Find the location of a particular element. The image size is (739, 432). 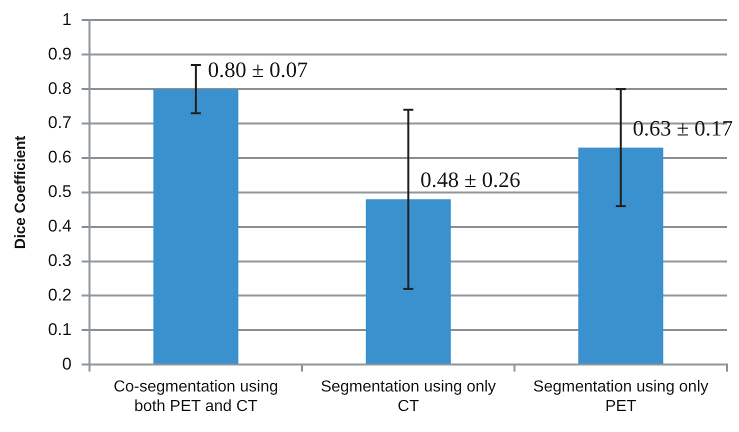

x-tick-label: Segmentation using only CT is located at coordinates (408, 396).